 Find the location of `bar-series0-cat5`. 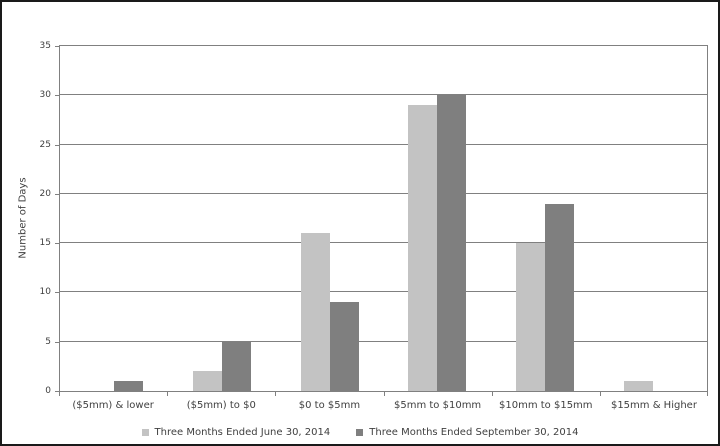

bar-series0-cat5 is located at coordinates (639, 386).